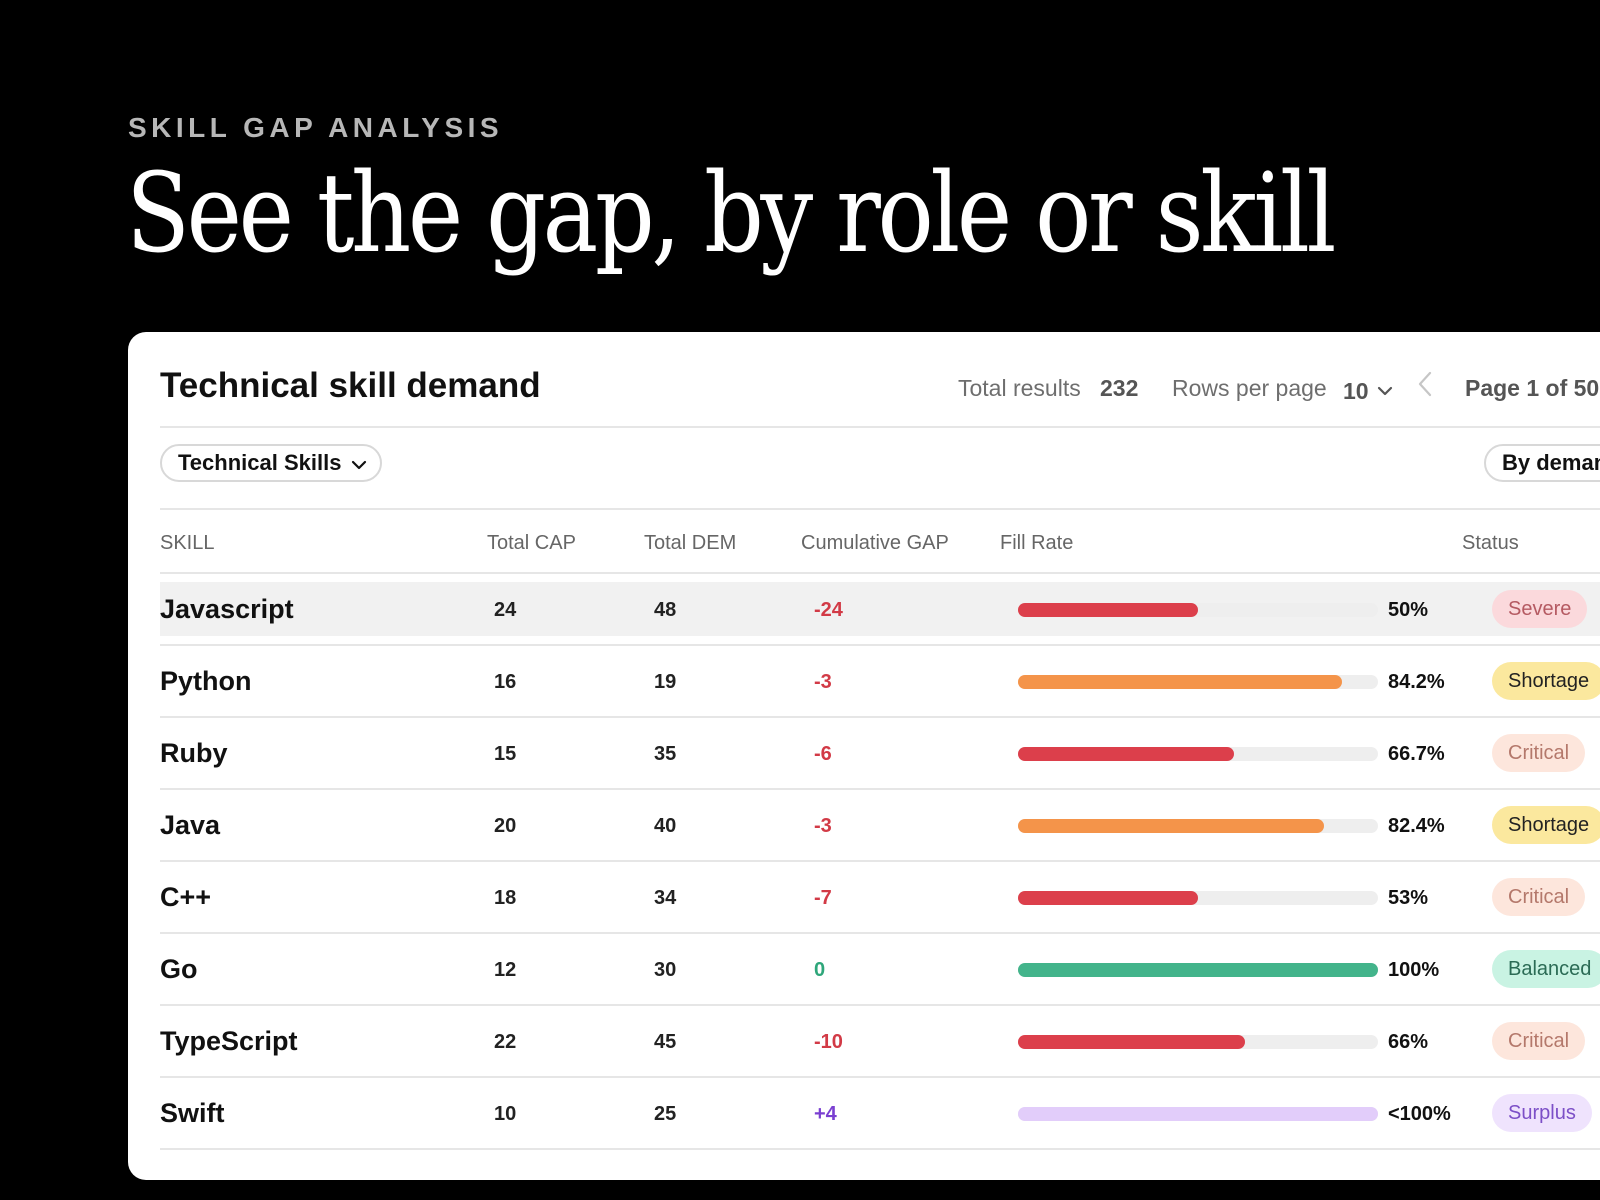  Describe the element at coordinates (1408, 898) in the screenshot. I see `fill-rate-value: 53%` at that location.